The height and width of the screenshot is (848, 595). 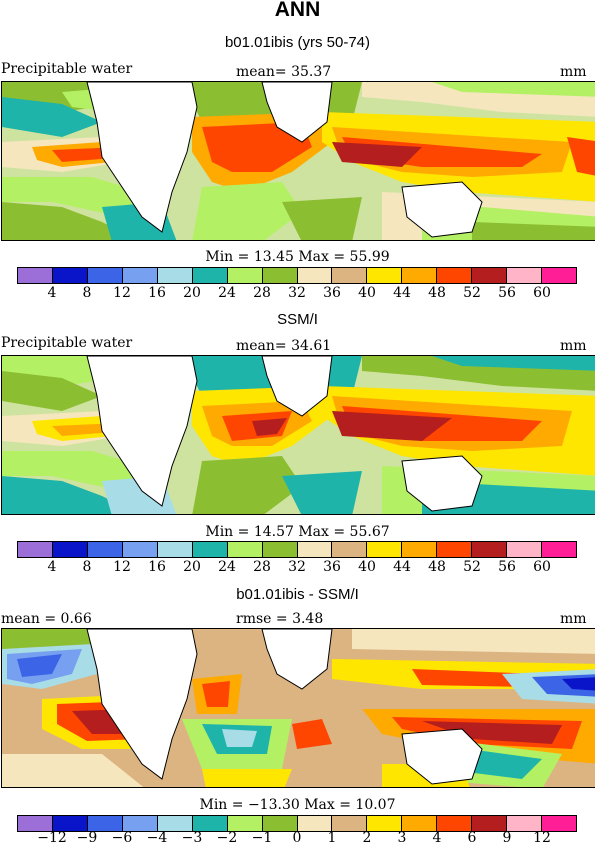 What do you see at coordinates (52, 838) in the screenshot?
I see `colorbar-tick: −12` at bounding box center [52, 838].